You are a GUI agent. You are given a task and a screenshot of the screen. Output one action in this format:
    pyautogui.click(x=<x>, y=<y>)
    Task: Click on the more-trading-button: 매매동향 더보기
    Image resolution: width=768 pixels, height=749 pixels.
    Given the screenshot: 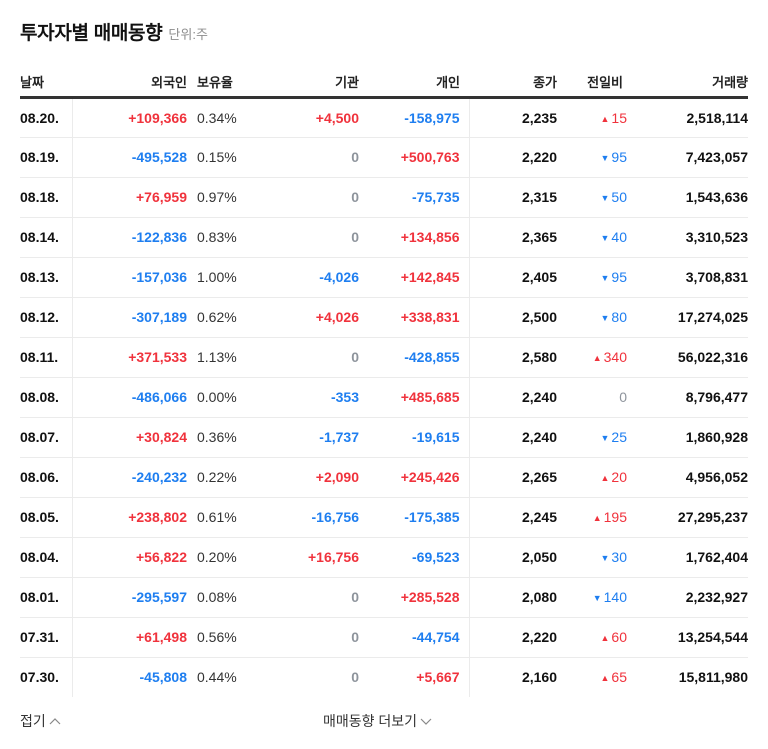 What is the action you would take?
    pyautogui.click(x=378, y=721)
    